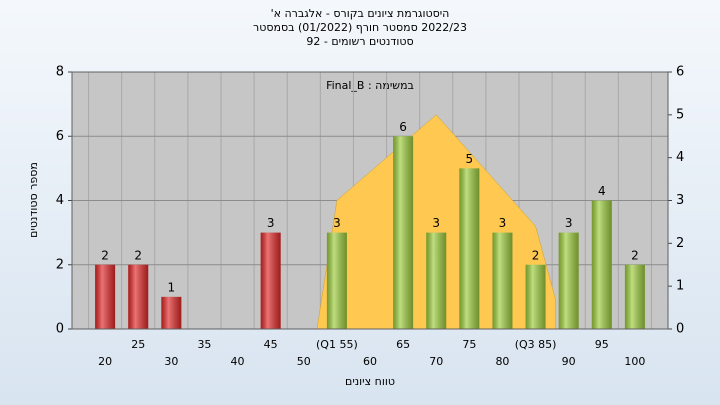 Image resolution: width=720 pixels, height=405 pixels. Describe the element at coordinates (172, 287) in the screenshot. I see `value-label: 1` at that location.